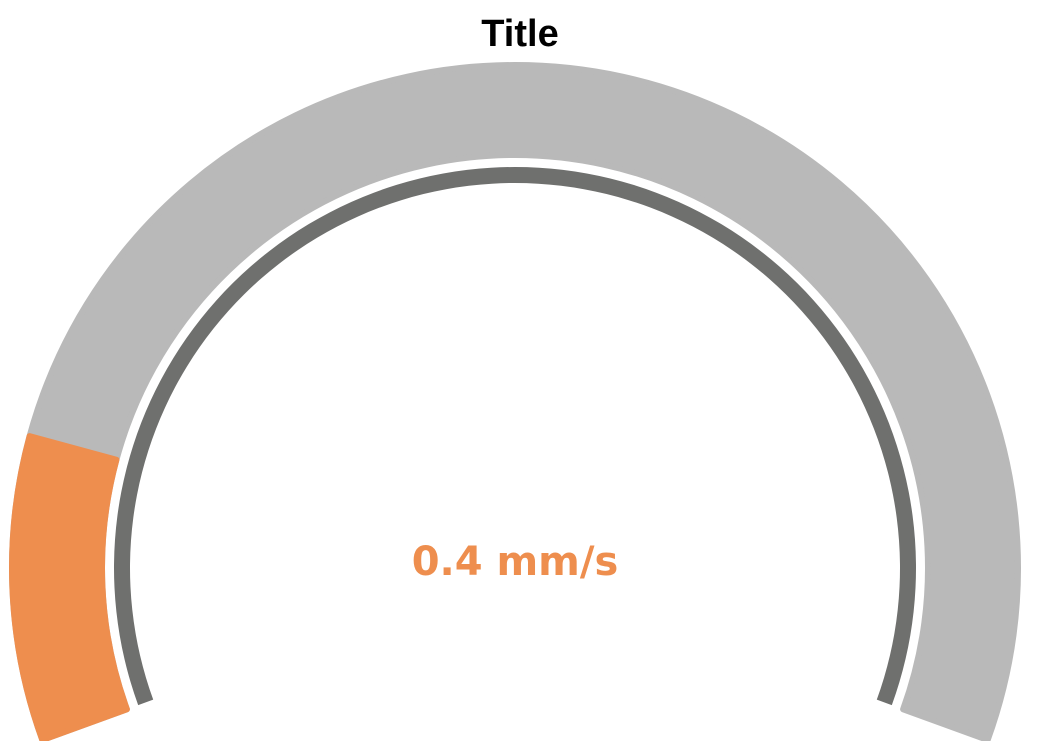 The image size is (1040, 741). I want to click on gauge-value-fill, so click(69, 587).